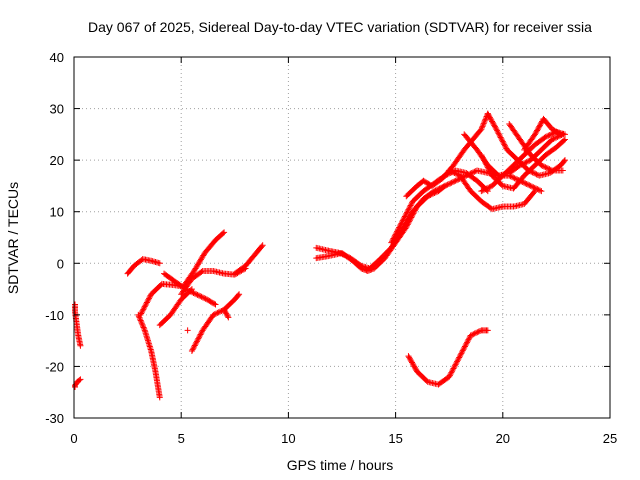 This screenshot has width=640, height=480. What do you see at coordinates (57, 109) in the screenshot?
I see `y-tick-label: 30` at bounding box center [57, 109].